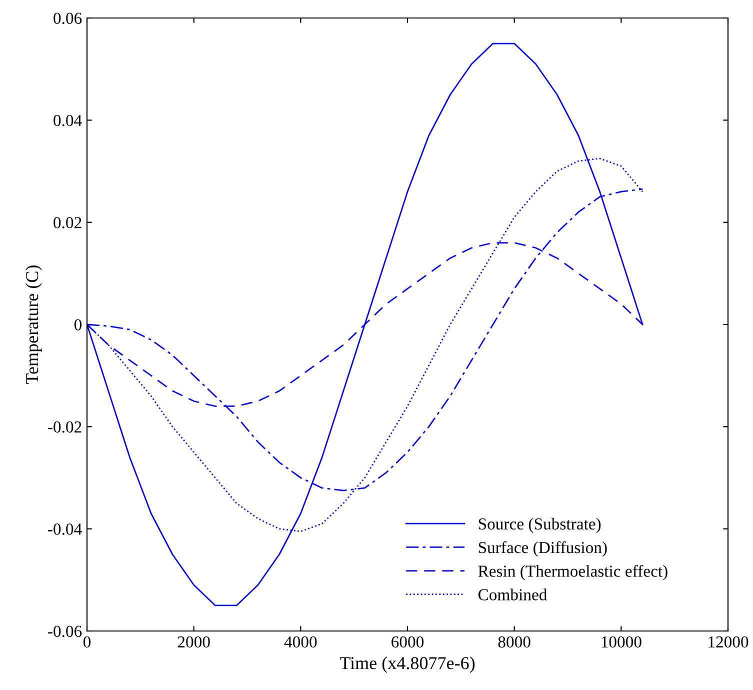 The width and height of the screenshot is (753, 690). Describe the element at coordinates (33, 325) in the screenshot. I see `y-axis-title: Temperature (C)` at that location.